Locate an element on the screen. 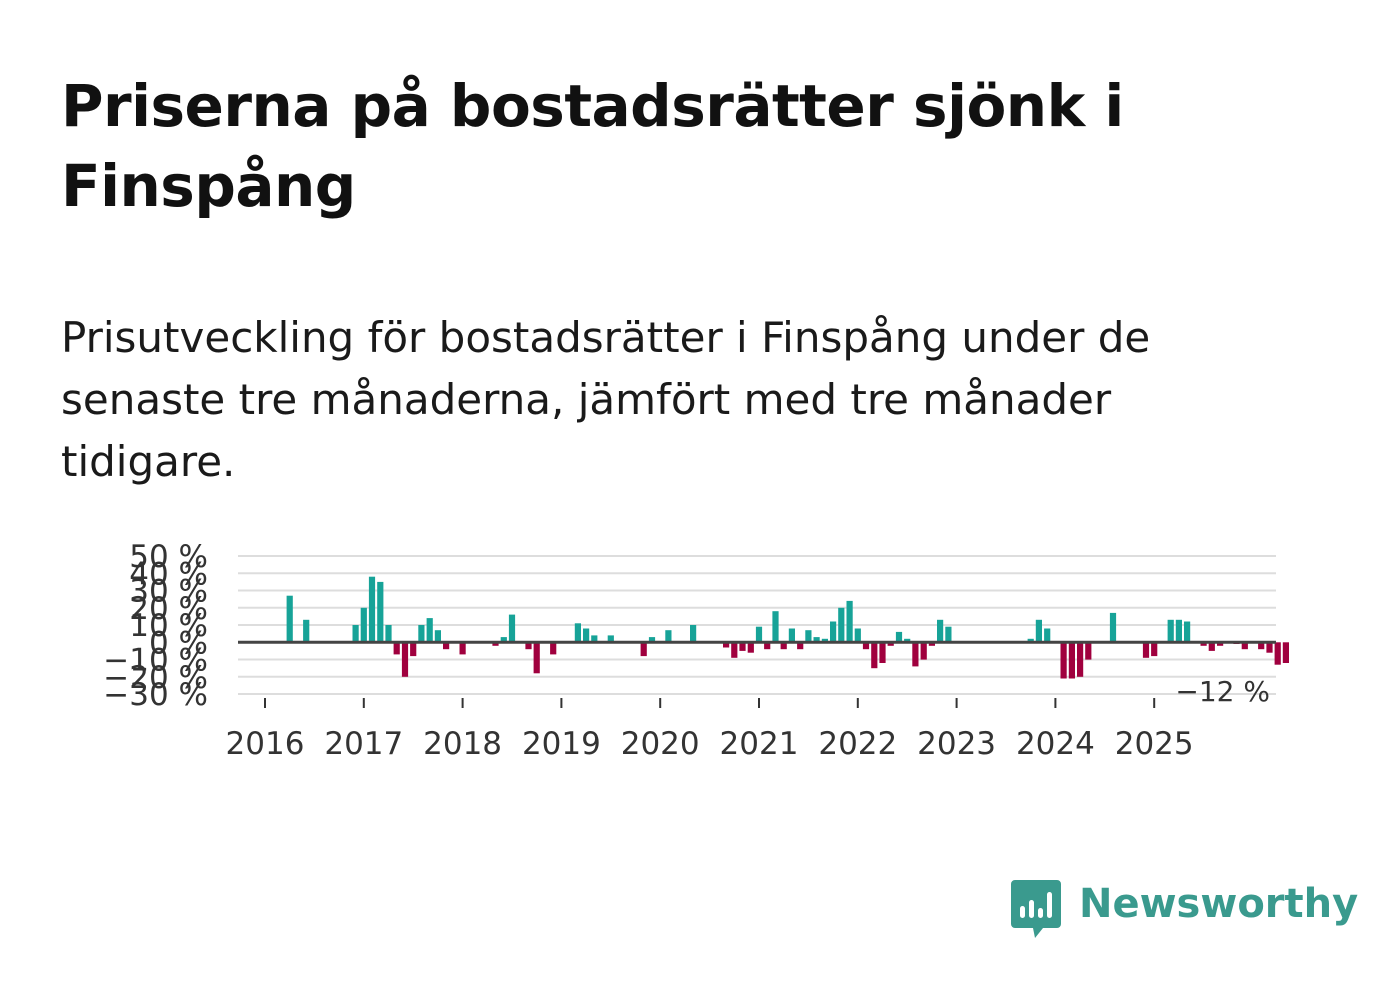 The width and height of the screenshot is (1382, 999). y-tick-label: 10 % is located at coordinates (168, 626).